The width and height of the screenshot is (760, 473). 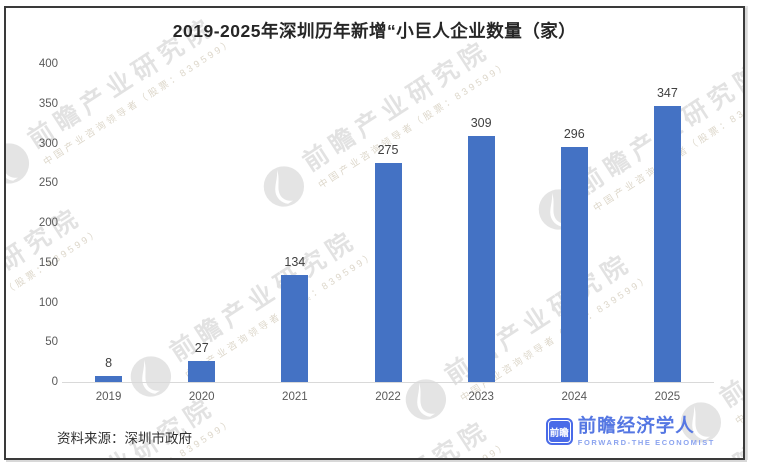 I want to click on bar-value-label: 309, so click(x=481, y=123).